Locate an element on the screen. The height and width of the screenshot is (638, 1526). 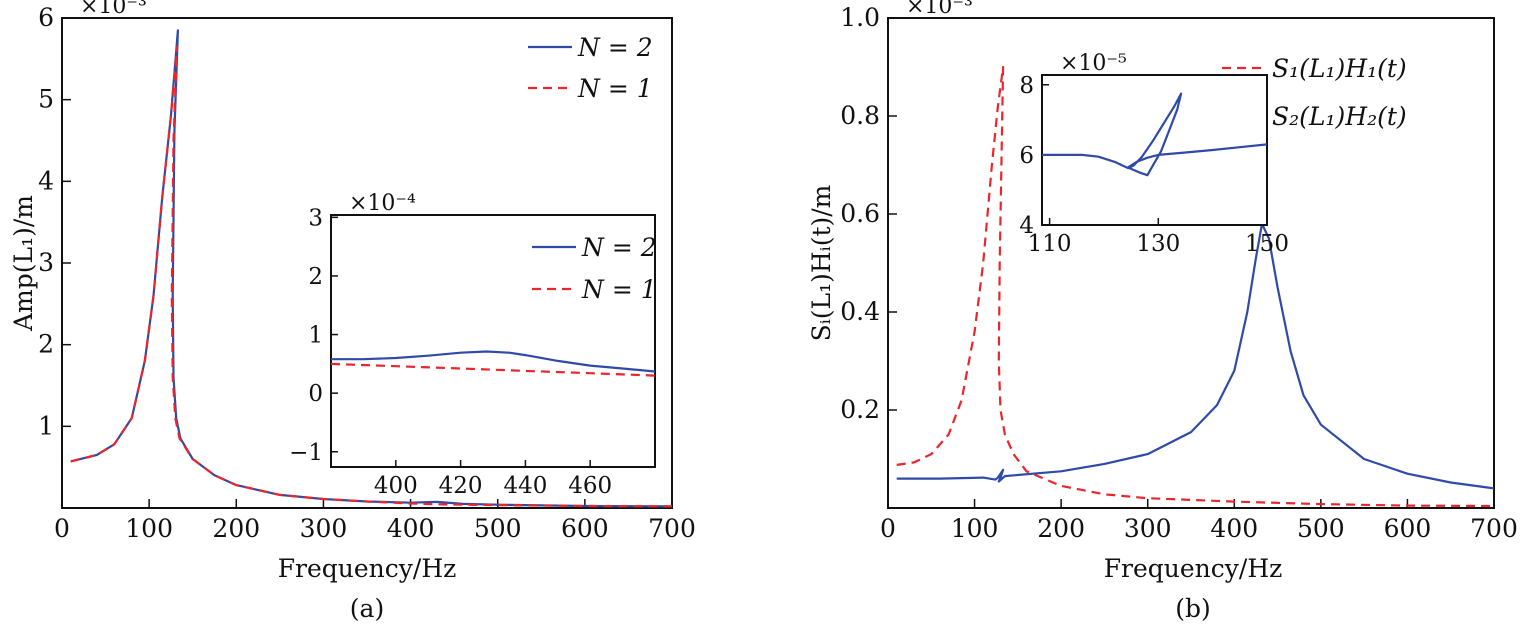
legend-label: N = 1 is located at coordinates (615, 88).